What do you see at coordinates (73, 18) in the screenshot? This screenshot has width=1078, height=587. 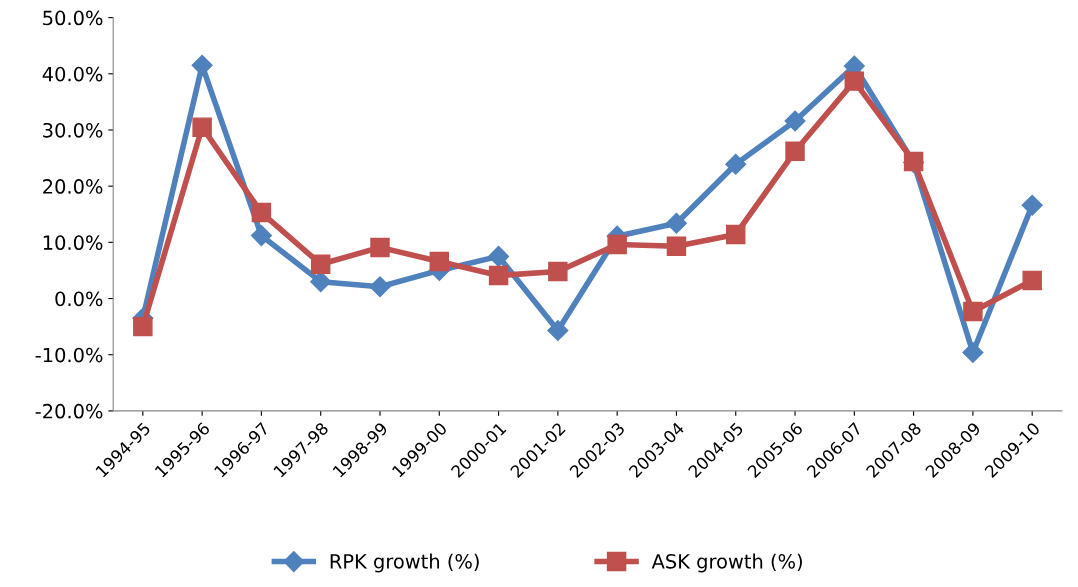 I see `y-tick-label: 50.0%` at bounding box center [73, 18].